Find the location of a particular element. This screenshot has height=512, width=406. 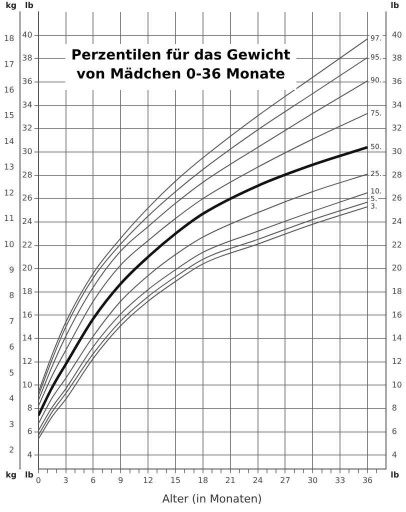

y-tick-label: 40 is located at coordinates (27, 35).